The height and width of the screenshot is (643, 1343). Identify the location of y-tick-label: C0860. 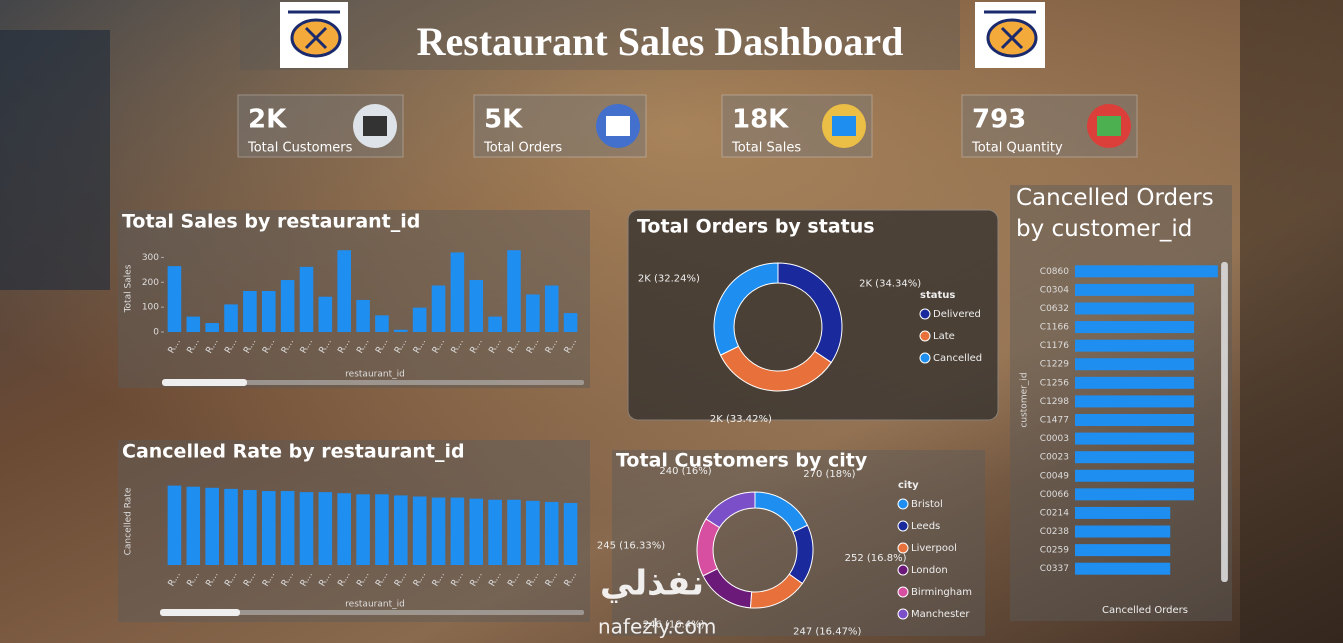
(1054, 272).